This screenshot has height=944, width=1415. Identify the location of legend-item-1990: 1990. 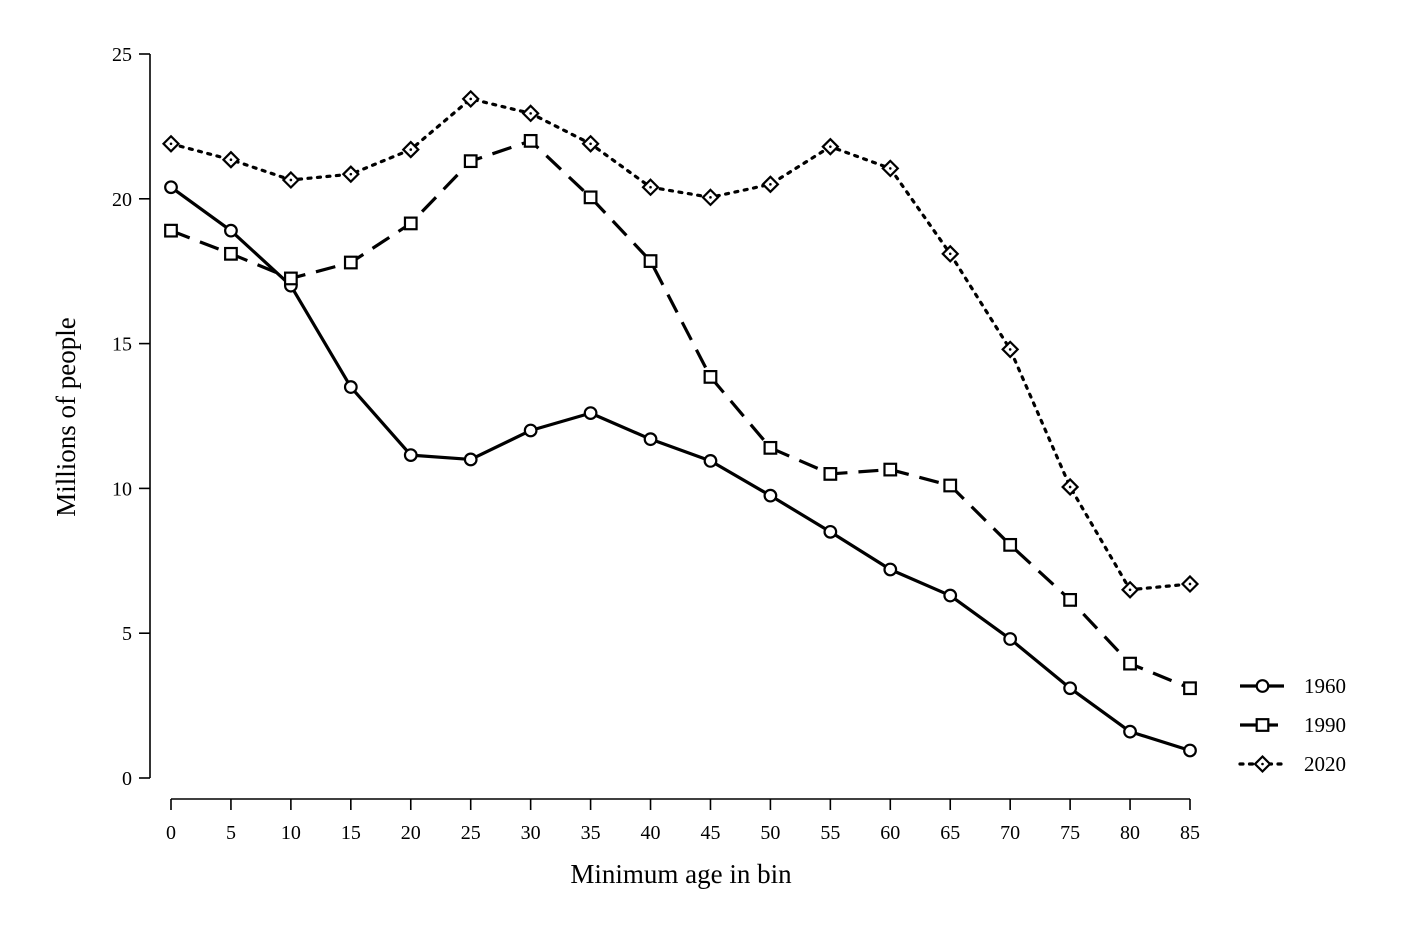
(1293, 725).